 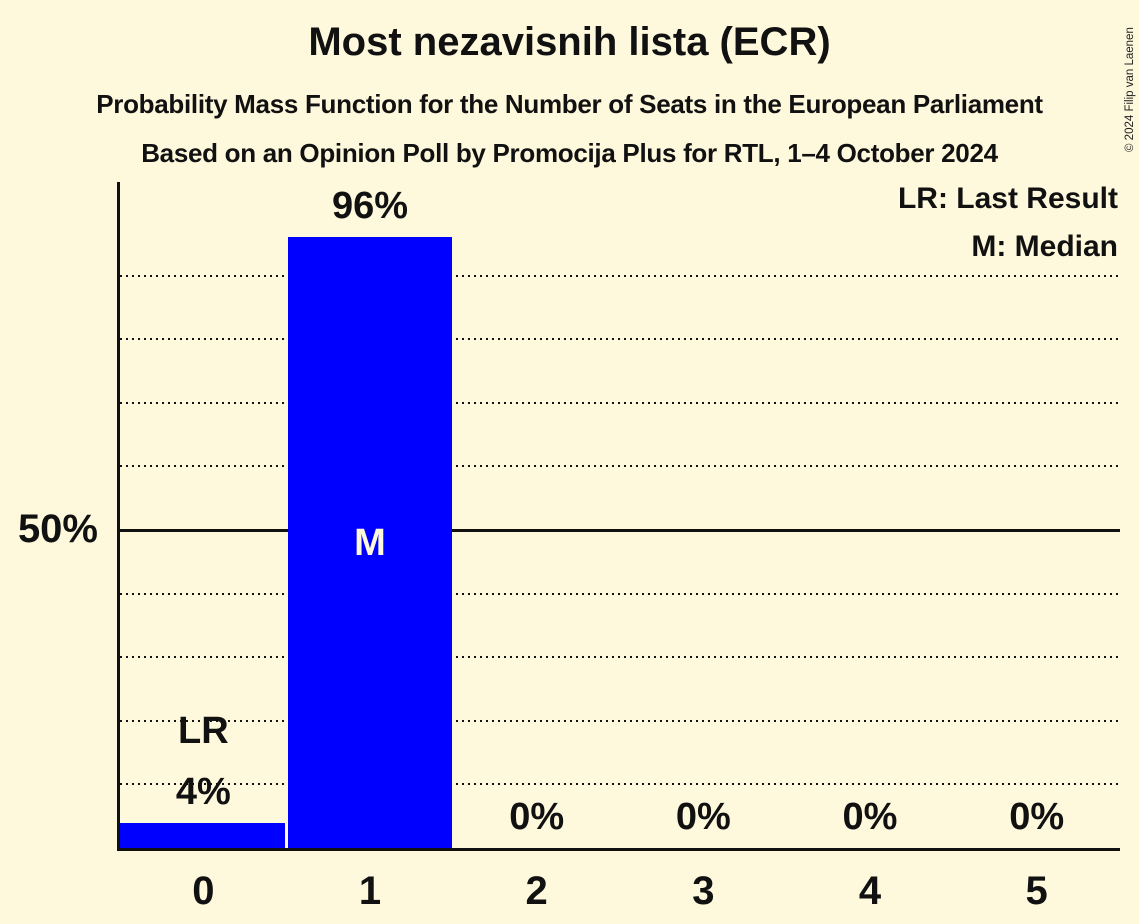 I want to click on x-tick-label-0: 0, so click(x=203, y=891).